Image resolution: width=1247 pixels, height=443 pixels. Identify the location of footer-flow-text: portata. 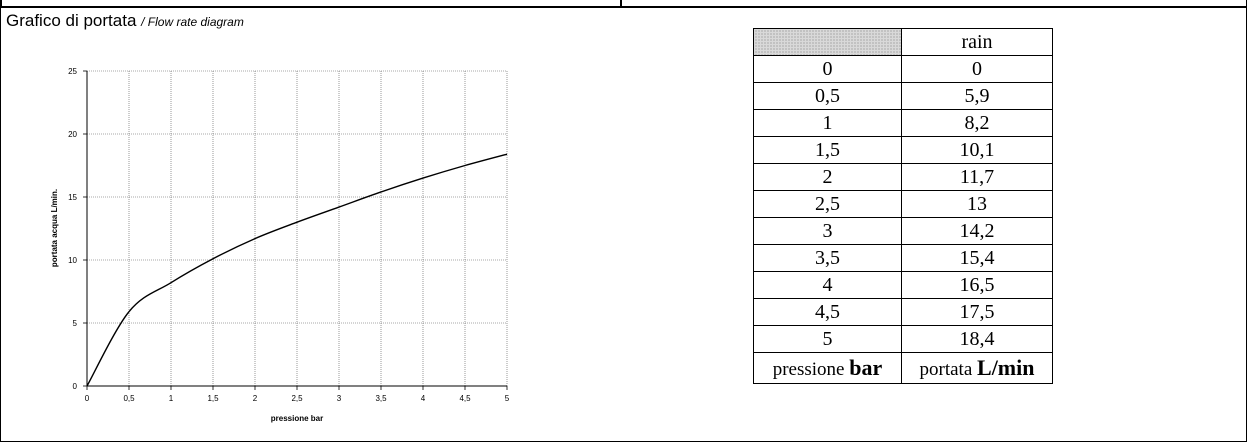
(946, 369).